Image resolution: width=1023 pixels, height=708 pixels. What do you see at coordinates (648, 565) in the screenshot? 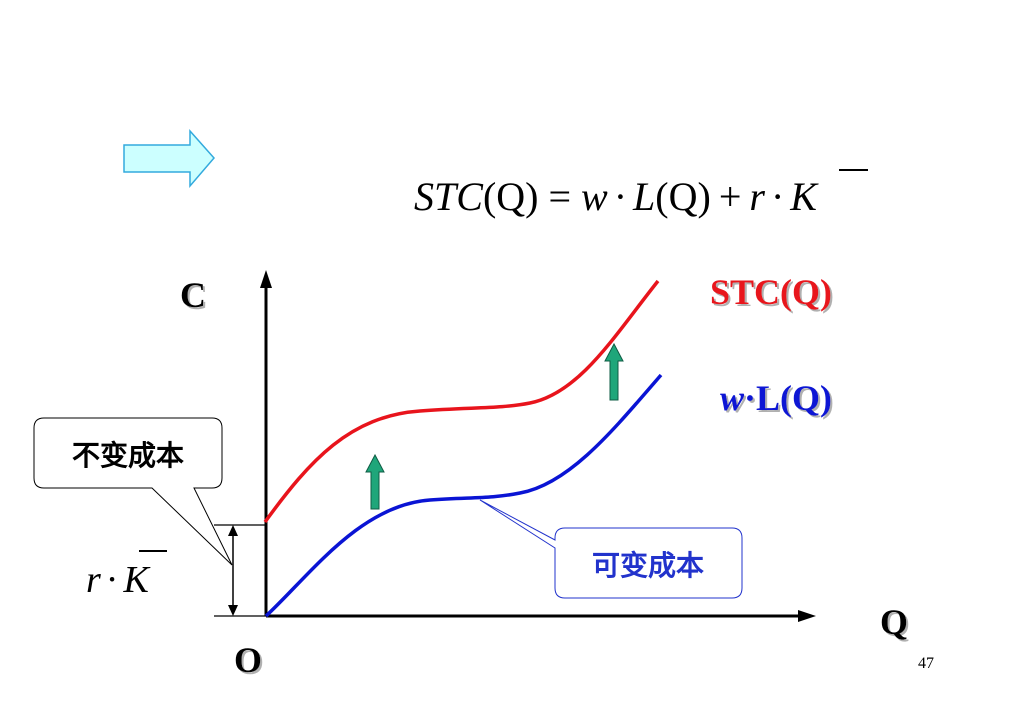
I see `variable-cost-callout-text: 可变成本` at bounding box center [648, 565].